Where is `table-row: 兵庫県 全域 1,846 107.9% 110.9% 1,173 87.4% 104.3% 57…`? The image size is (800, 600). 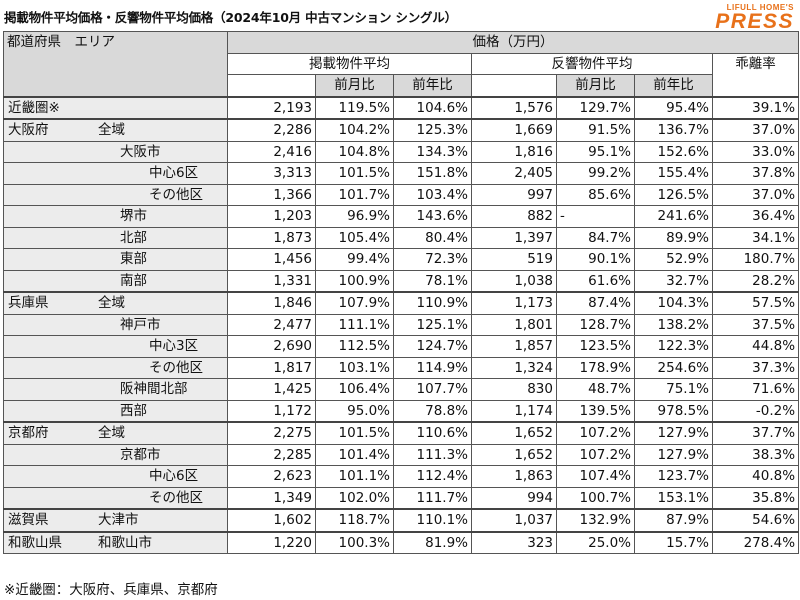
table-row: 兵庫県 全域 1,846 107.9% 110.9% 1,173 87.4% 104.3% 57… is located at coordinates (401, 303).